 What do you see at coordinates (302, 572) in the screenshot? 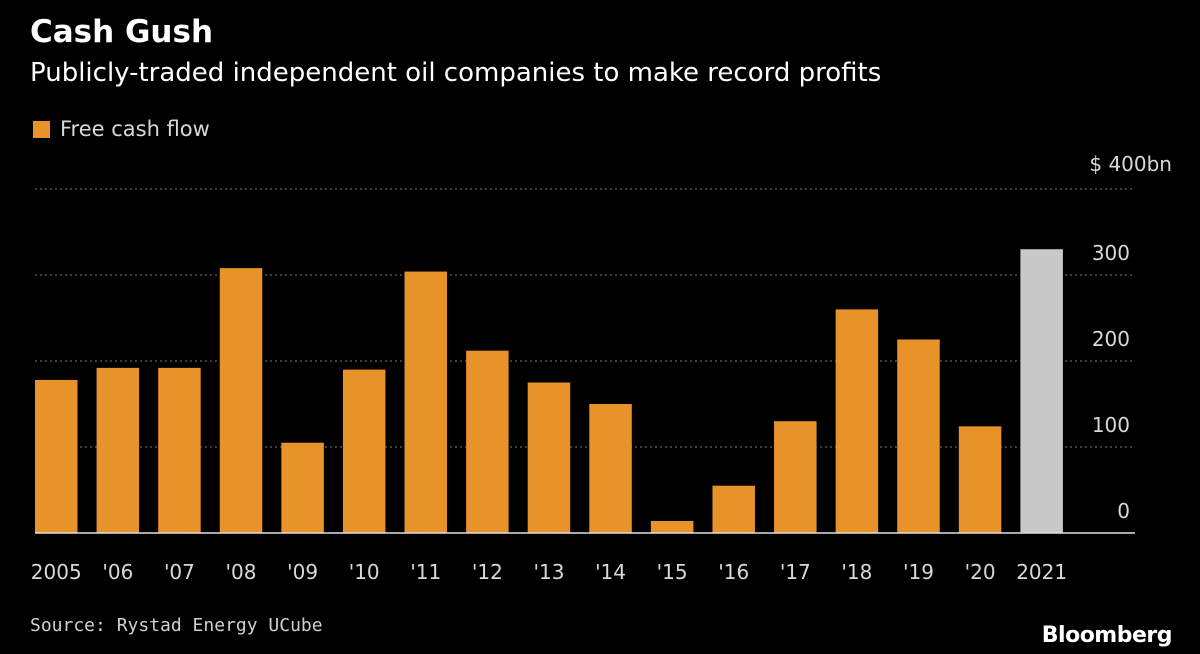
I see `x-tick-label: '09` at bounding box center [302, 572].